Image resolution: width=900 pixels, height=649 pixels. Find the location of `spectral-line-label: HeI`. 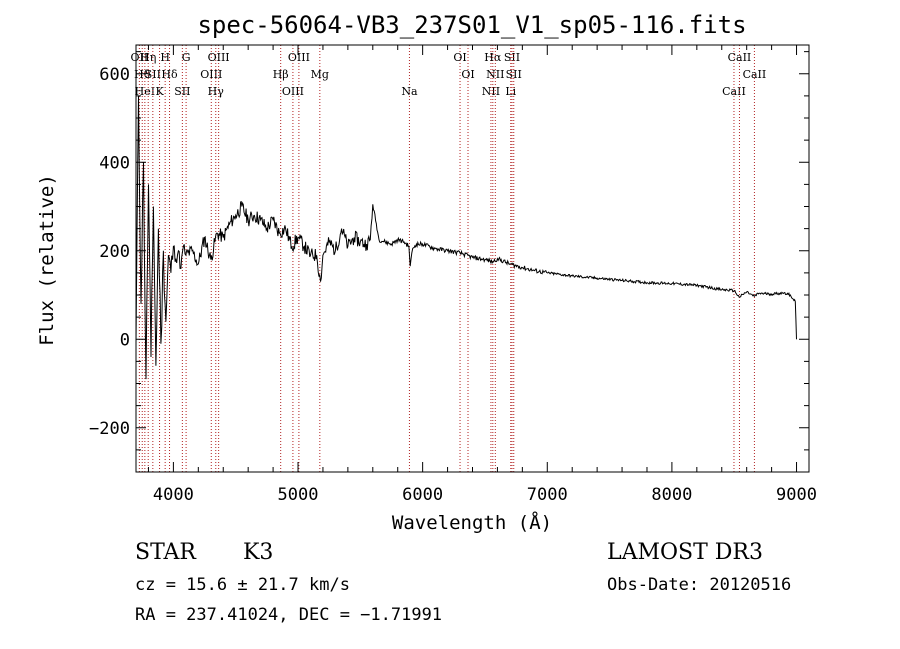

spectral-line-label: HeI is located at coordinates (145, 91).